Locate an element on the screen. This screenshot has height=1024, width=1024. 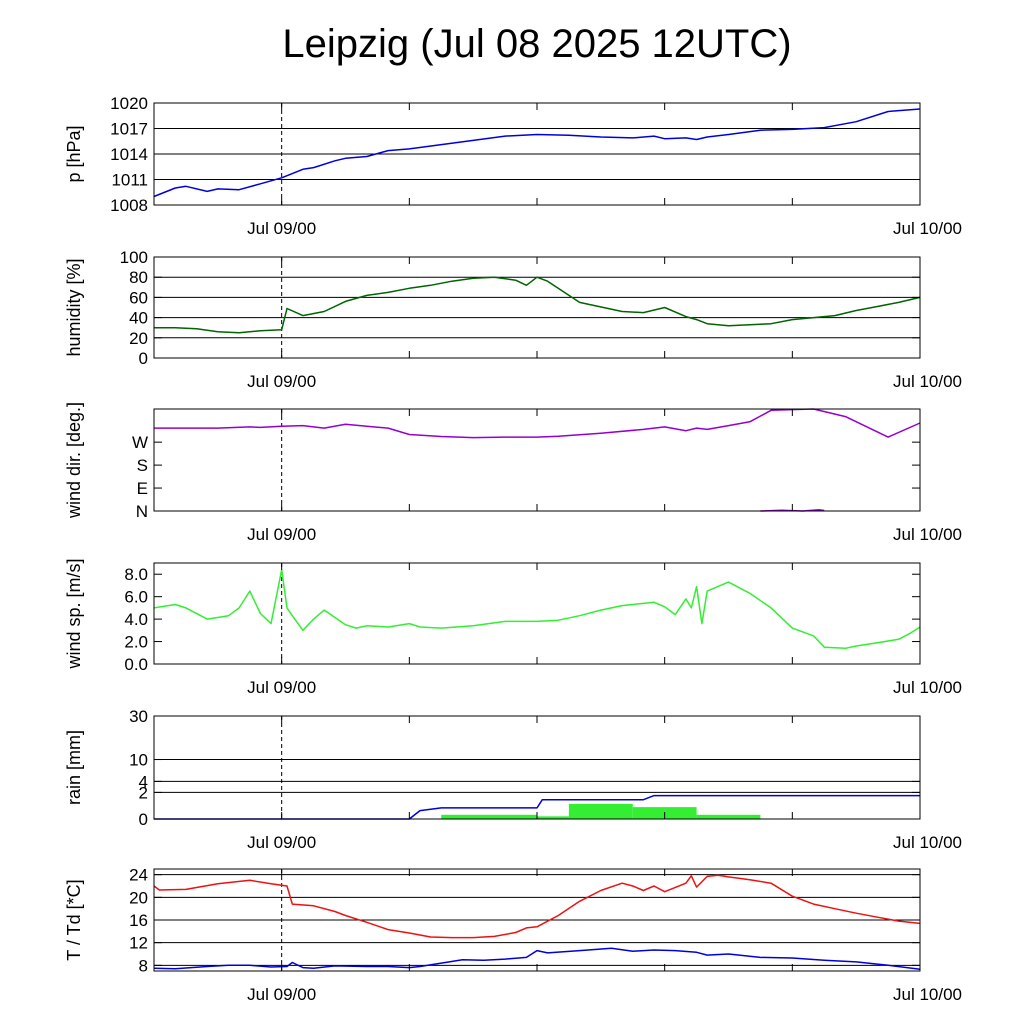
panel-4: 0 24 10 30 Jul 09/00 Jul 10/00 rain [mm] is located at coordinates (513, 779).